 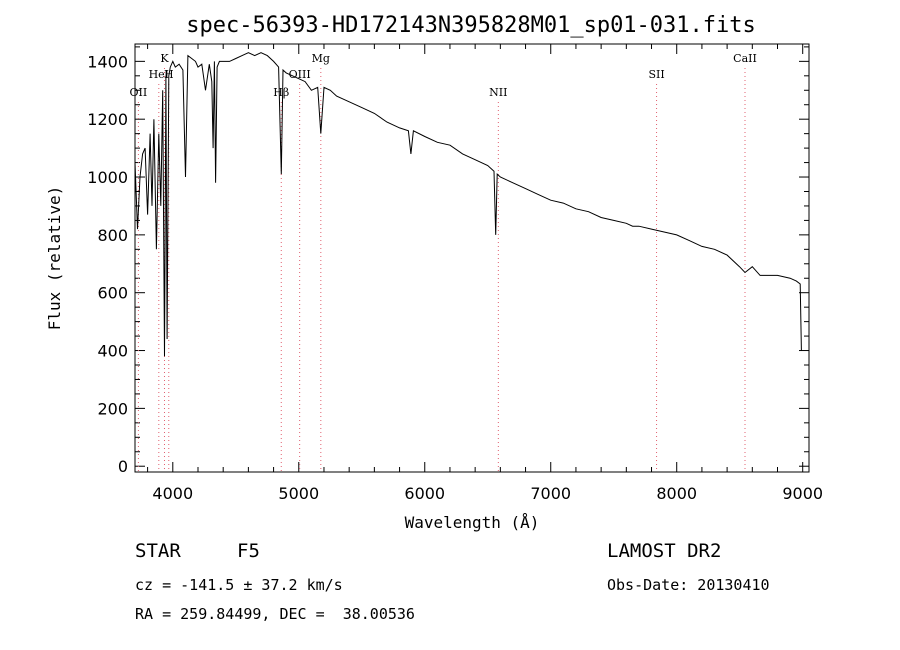 I want to click on y-tick-label: 1000, so click(x=107, y=177).